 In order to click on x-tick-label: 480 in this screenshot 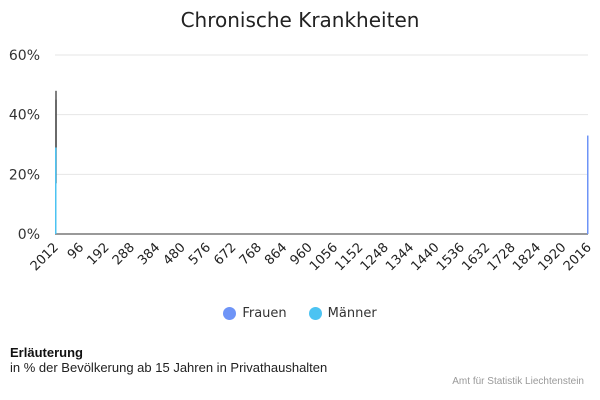, I will do `click(175, 254)`.